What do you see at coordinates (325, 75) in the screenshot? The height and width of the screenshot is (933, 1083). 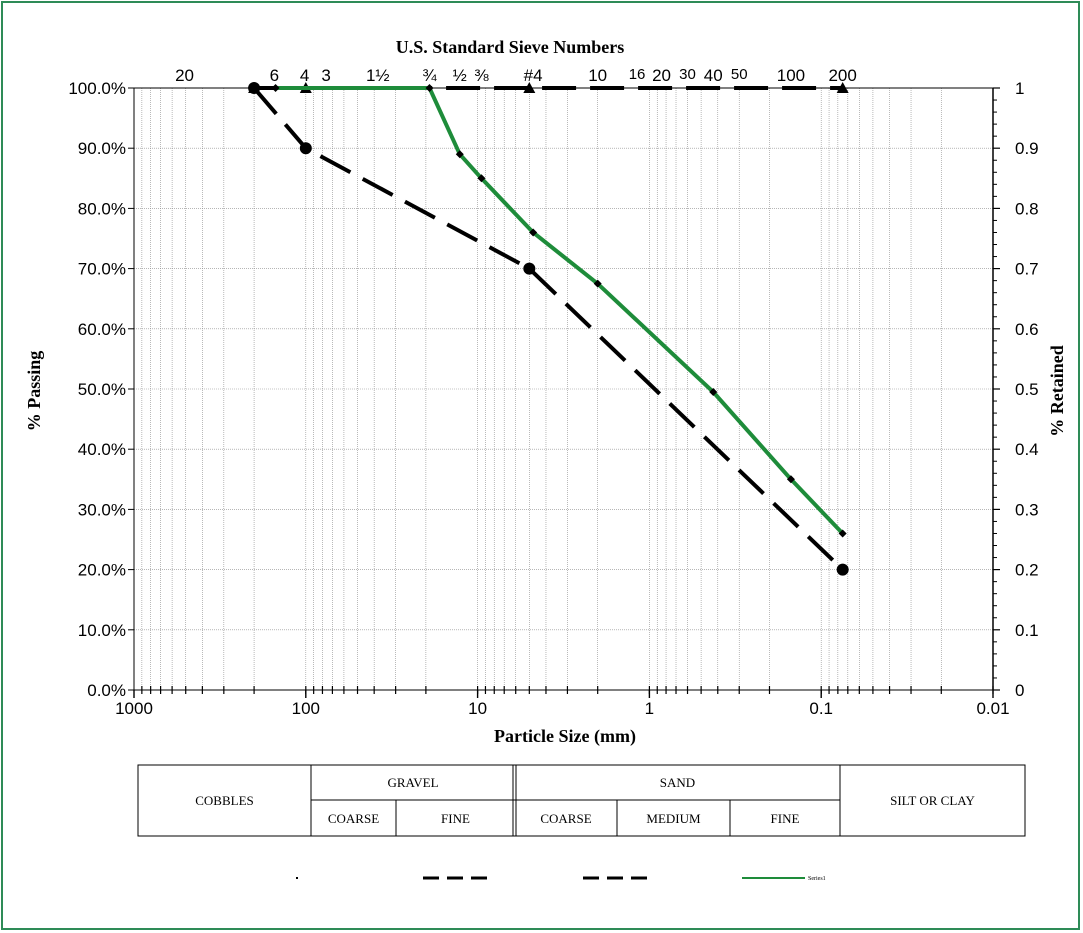 I see `sieve-label: 3` at bounding box center [325, 75].